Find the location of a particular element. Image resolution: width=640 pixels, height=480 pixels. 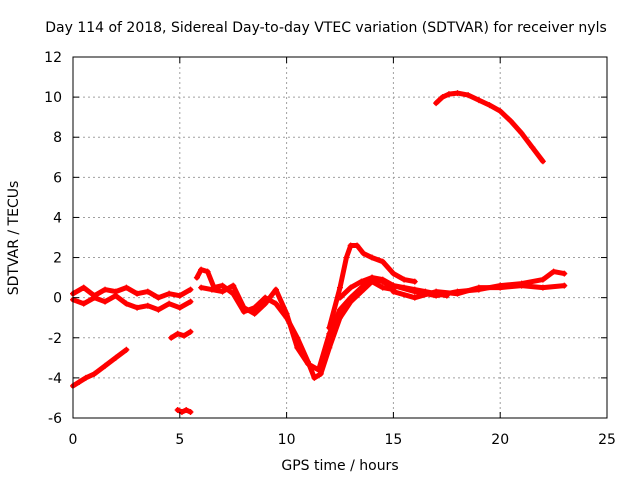

y-tick-label: 2 is located at coordinates (57, 259).